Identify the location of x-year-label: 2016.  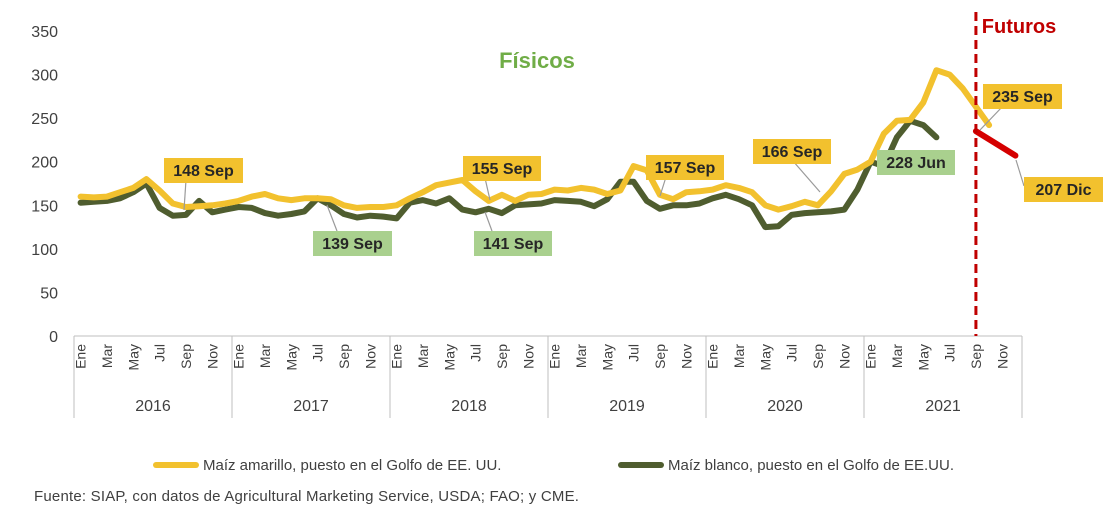
(153, 406).